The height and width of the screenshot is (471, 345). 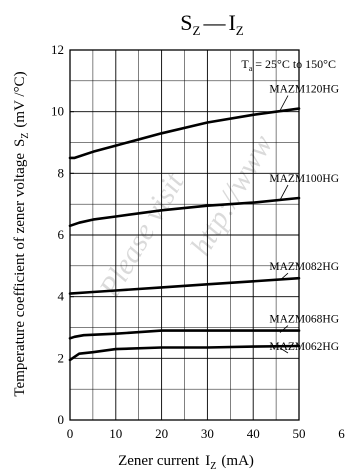 I want to click on x-tick-label: 40, so click(x=253, y=433).